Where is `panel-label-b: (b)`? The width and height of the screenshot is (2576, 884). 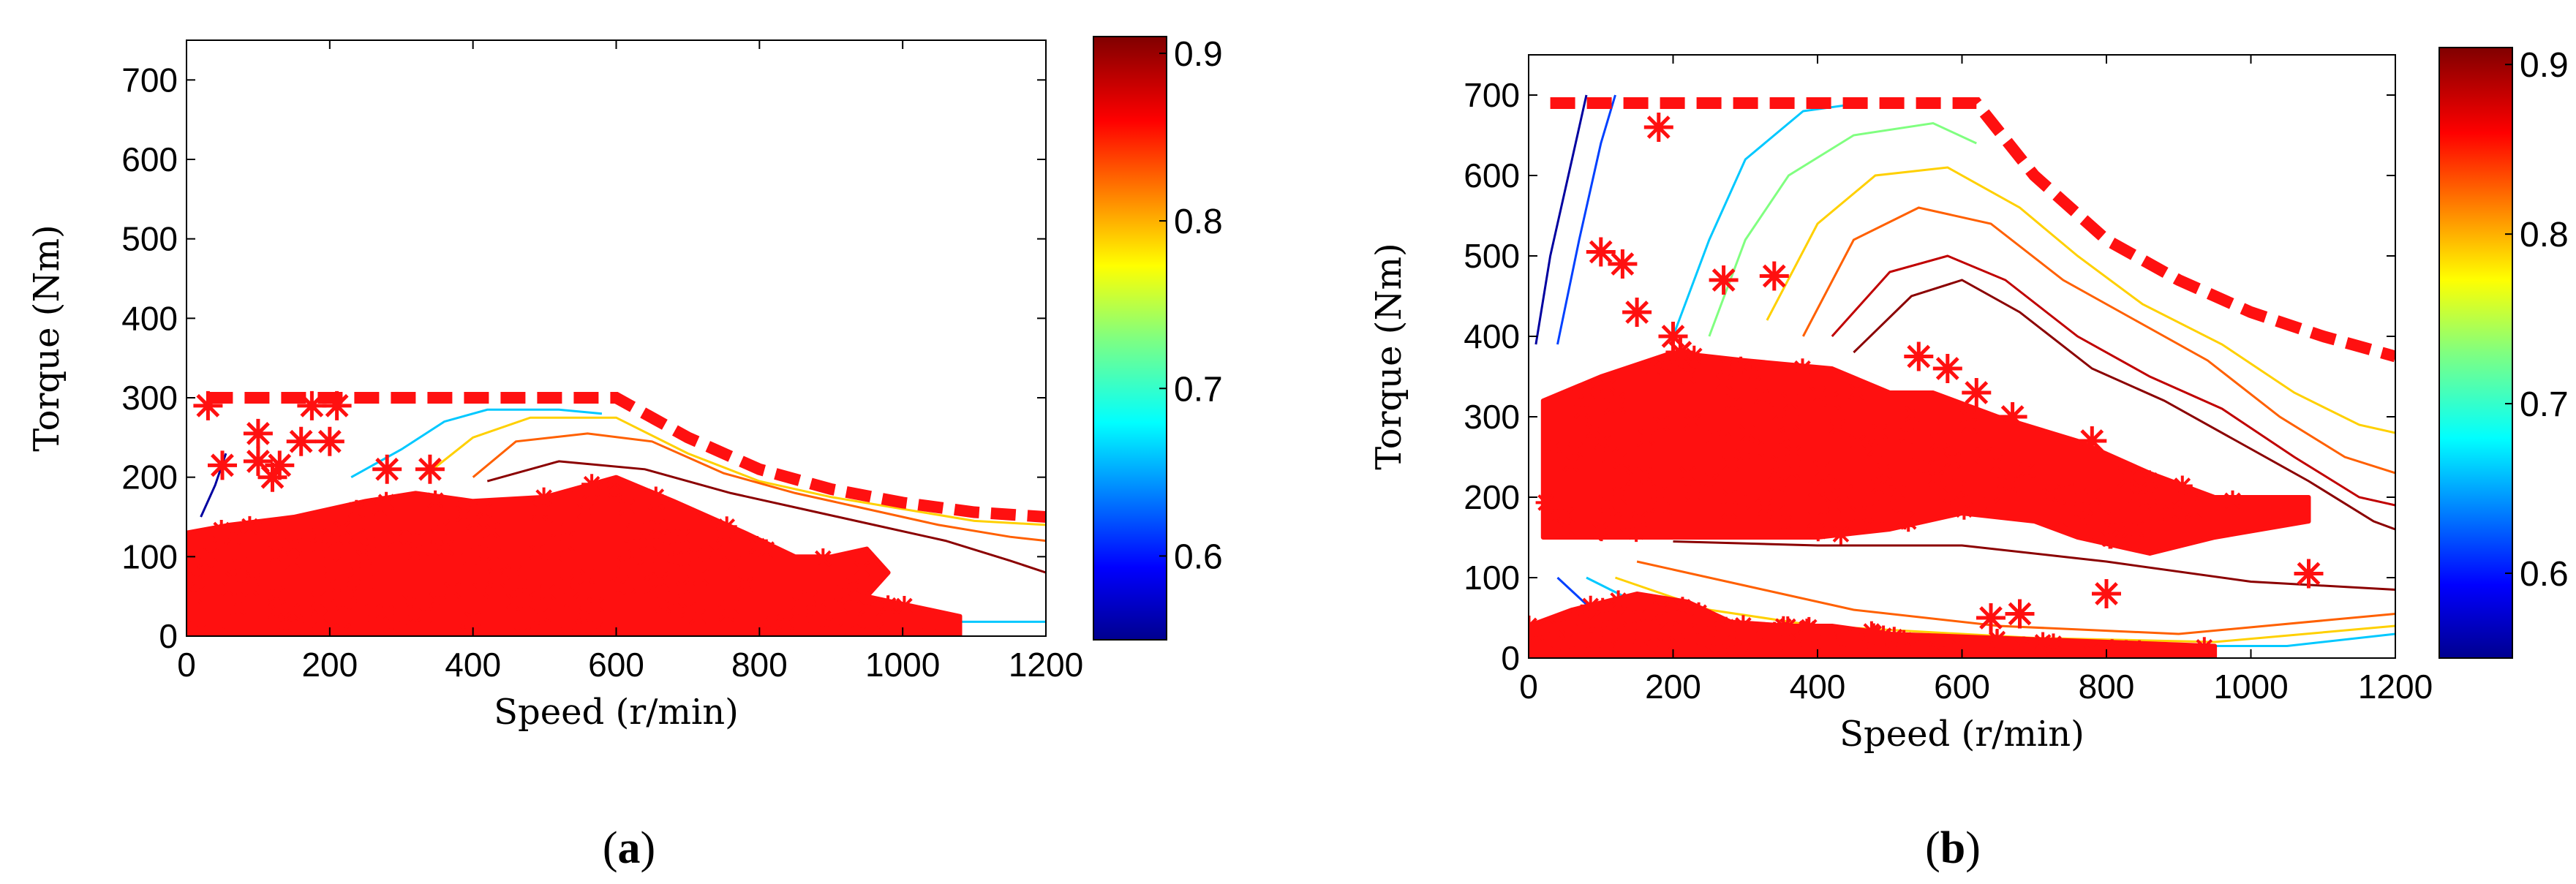
panel-label-b: (b) is located at coordinates (1953, 848).